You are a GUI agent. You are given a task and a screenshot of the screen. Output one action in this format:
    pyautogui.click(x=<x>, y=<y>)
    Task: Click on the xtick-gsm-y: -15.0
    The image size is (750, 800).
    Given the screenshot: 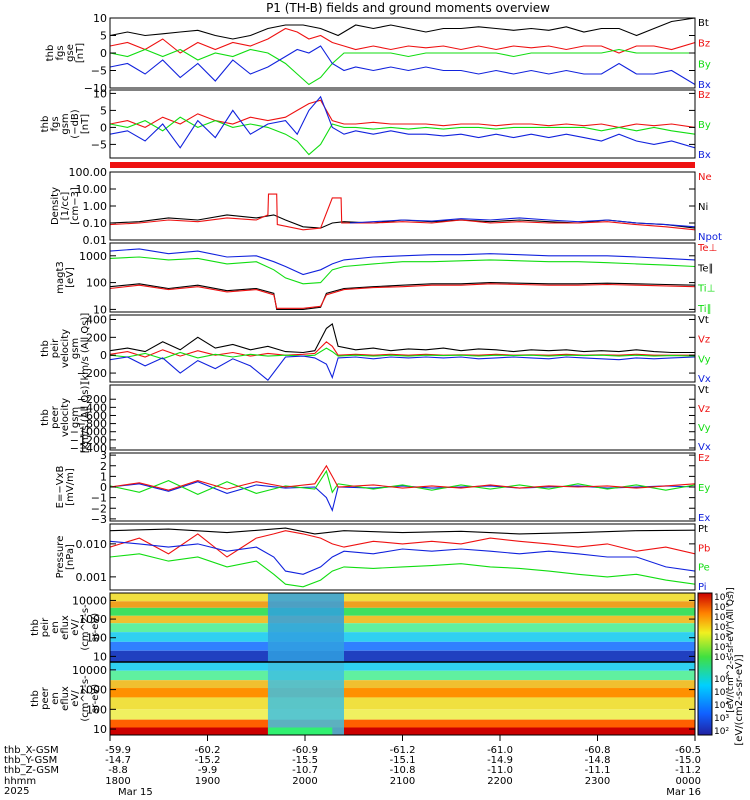 What is the action you would take?
    pyautogui.click(x=688, y=760)
    